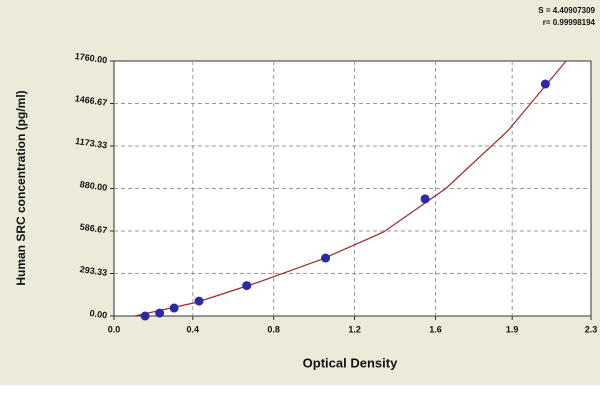 The width and height of the screenshot is (600, 400). What do you see at coordinates (350, 362) in the screenshot?
I see `x-axis-label: Optical Density` at bounding box center [350, 362].